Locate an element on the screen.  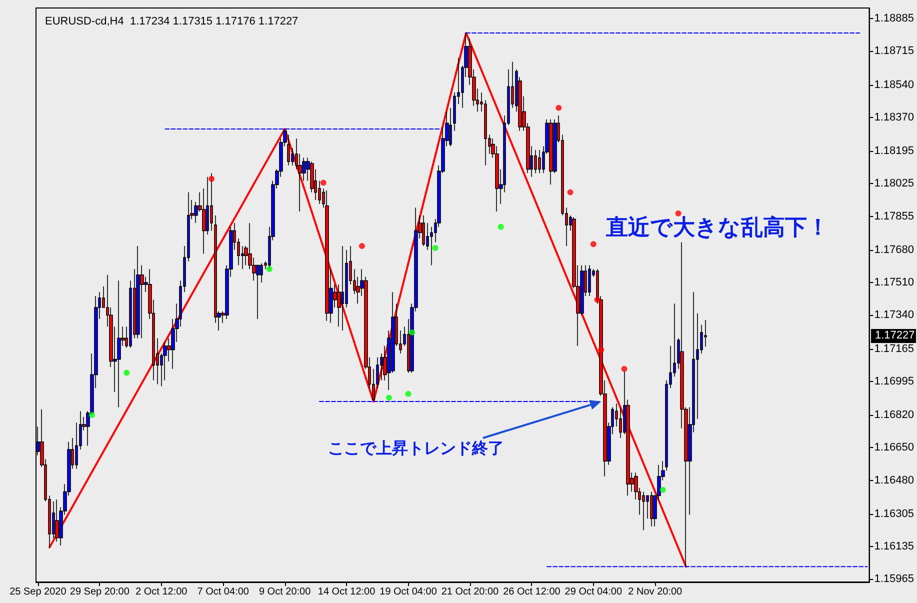
y-tick-label: 1.17855 is located at coordinates (894, 216).